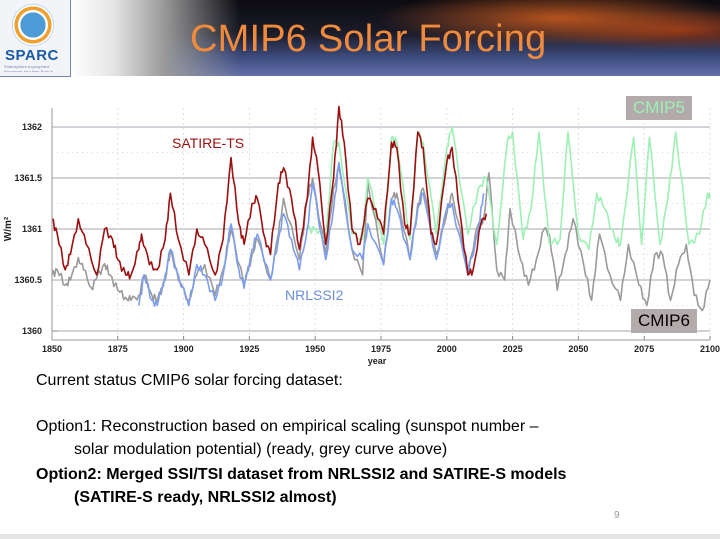 The height and width of the screenshot is (539, 720). What do you see at coordinates (118, 349) in the screenshot?
I see `x-tick-label: 1875` at bounding box center [118, 349].